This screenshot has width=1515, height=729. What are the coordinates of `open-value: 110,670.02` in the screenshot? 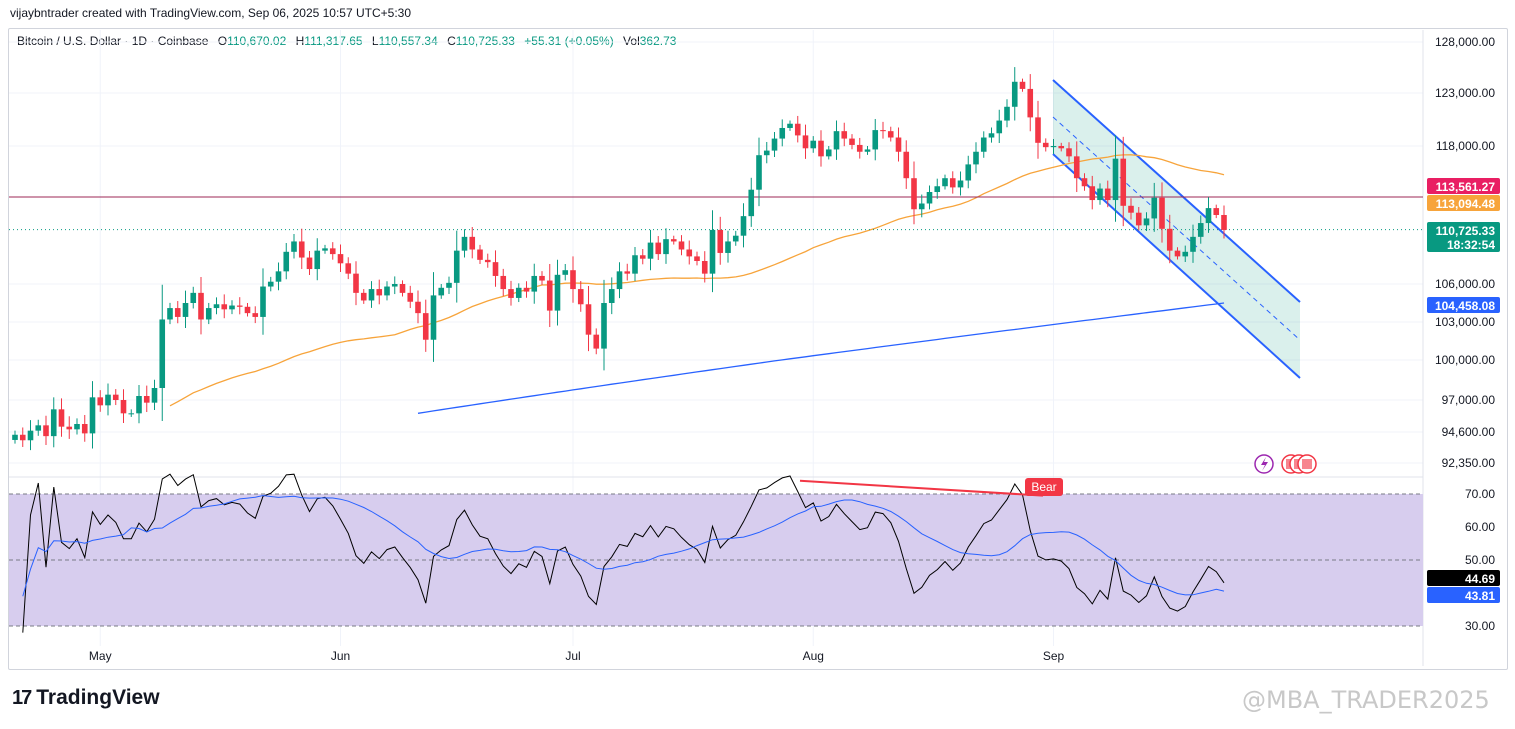 It's located at (257, 41).